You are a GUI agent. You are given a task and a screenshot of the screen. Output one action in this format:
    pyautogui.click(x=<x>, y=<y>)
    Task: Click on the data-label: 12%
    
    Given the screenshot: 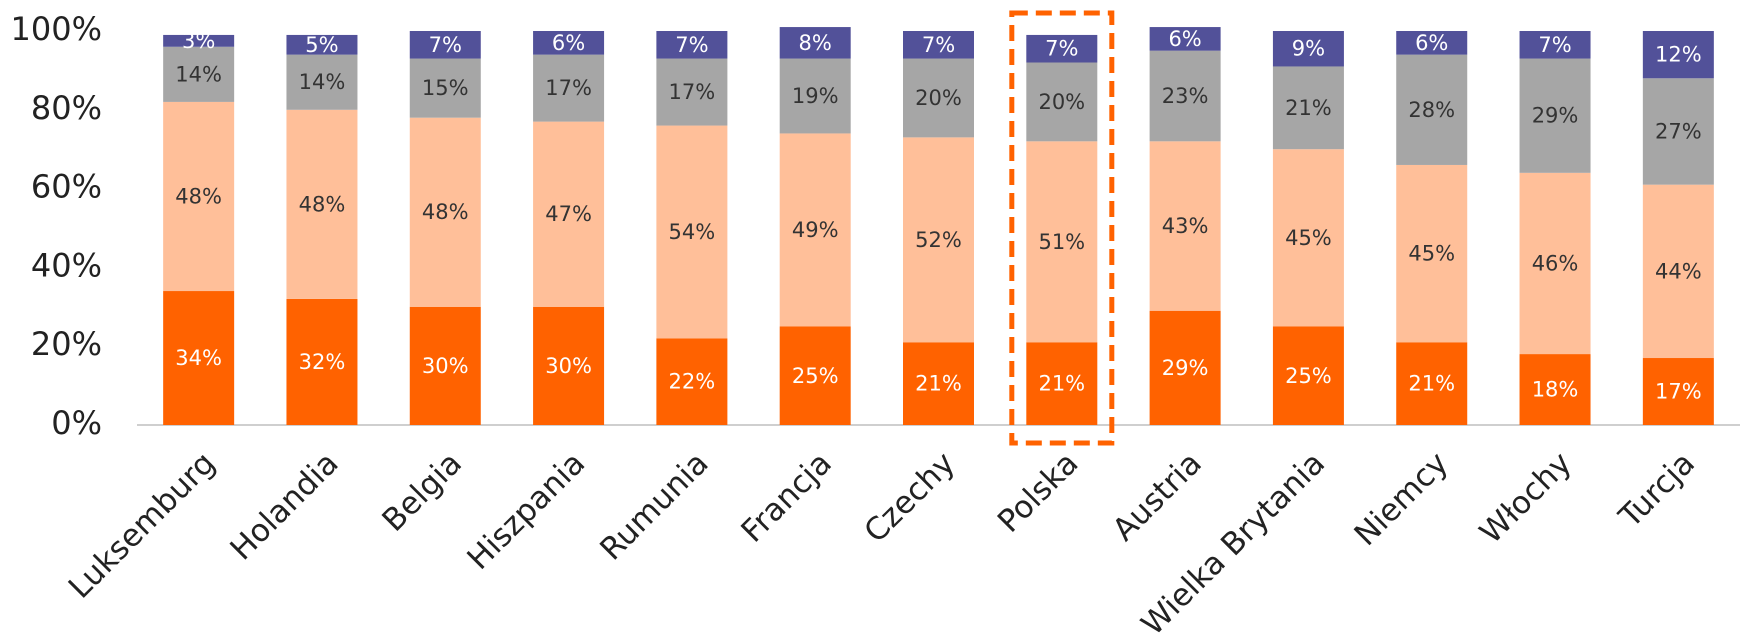 What is the action you would take?
    pyautogui.click(x=1678, y=55)
    